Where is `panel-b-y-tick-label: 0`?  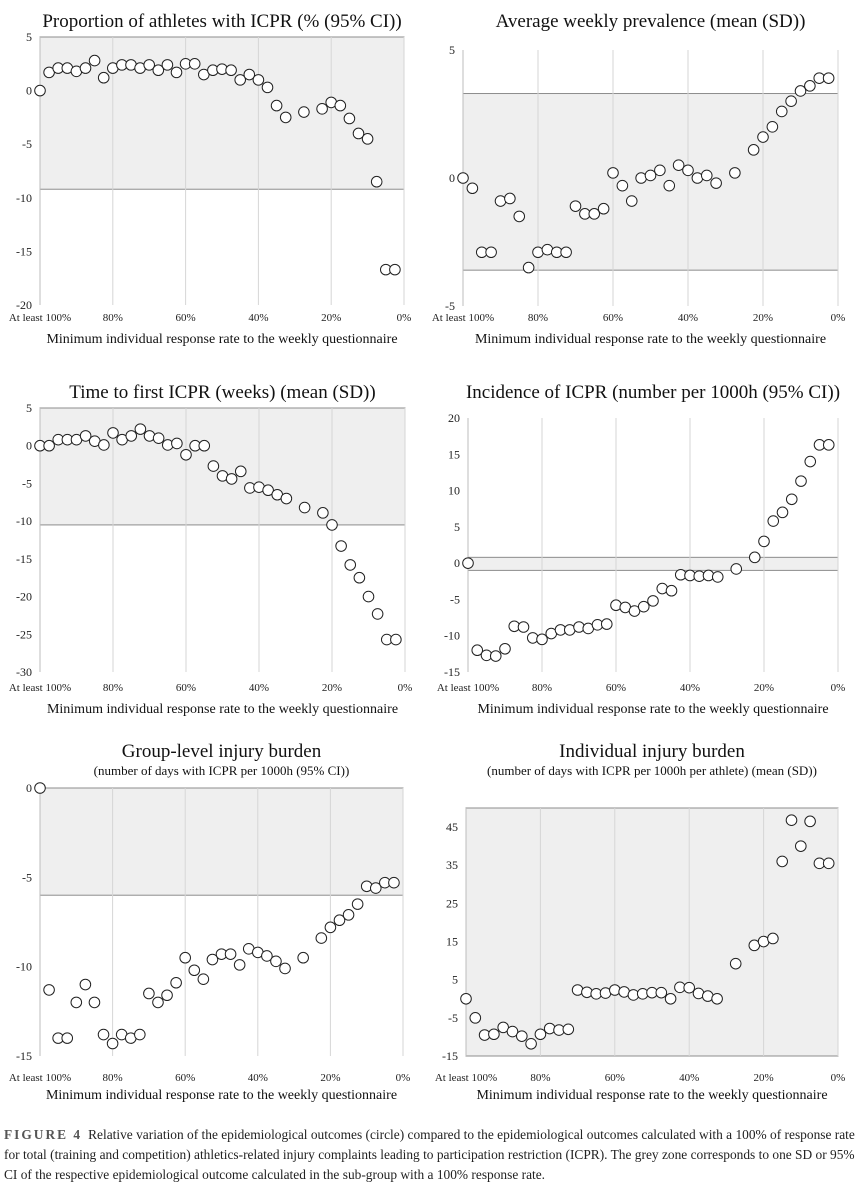
panel-b-y-tick-label: 0 is located at coordinates (452, 178).